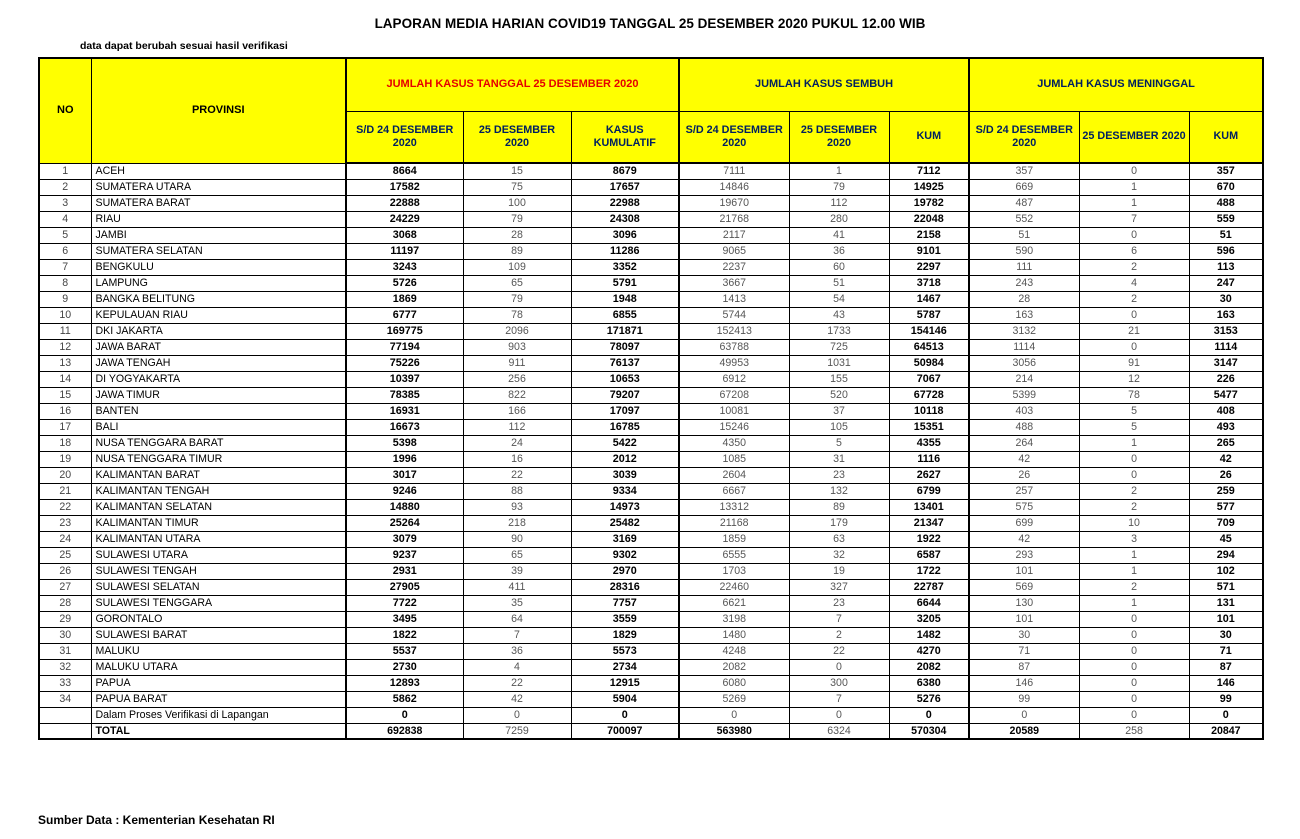  I want to click on value-cell: 71, so click(1226, 651).